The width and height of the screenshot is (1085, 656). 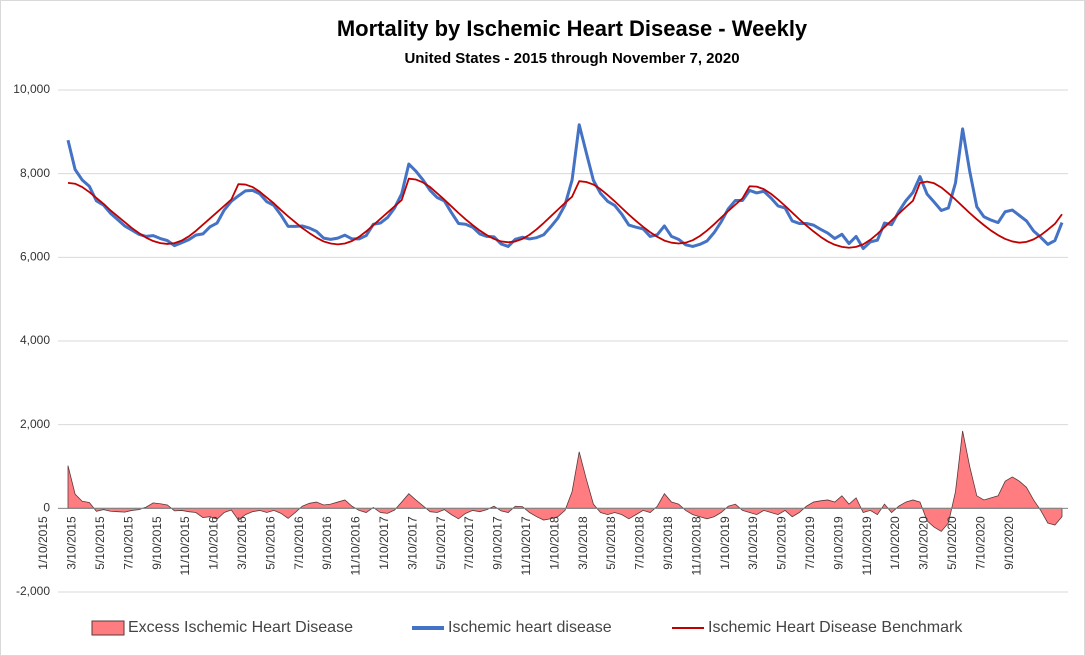 I want to click on x-tick-label: 11/10/2015, so click(x=185, y=545).